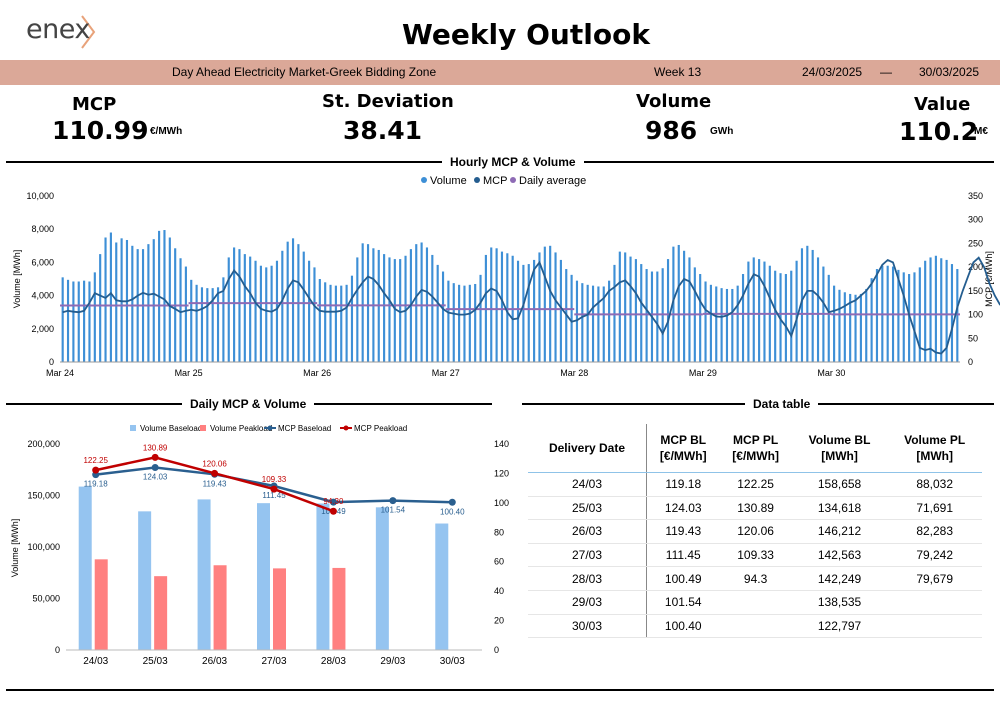  I want to click on y2-tick-label: 0, so click(970, 362).